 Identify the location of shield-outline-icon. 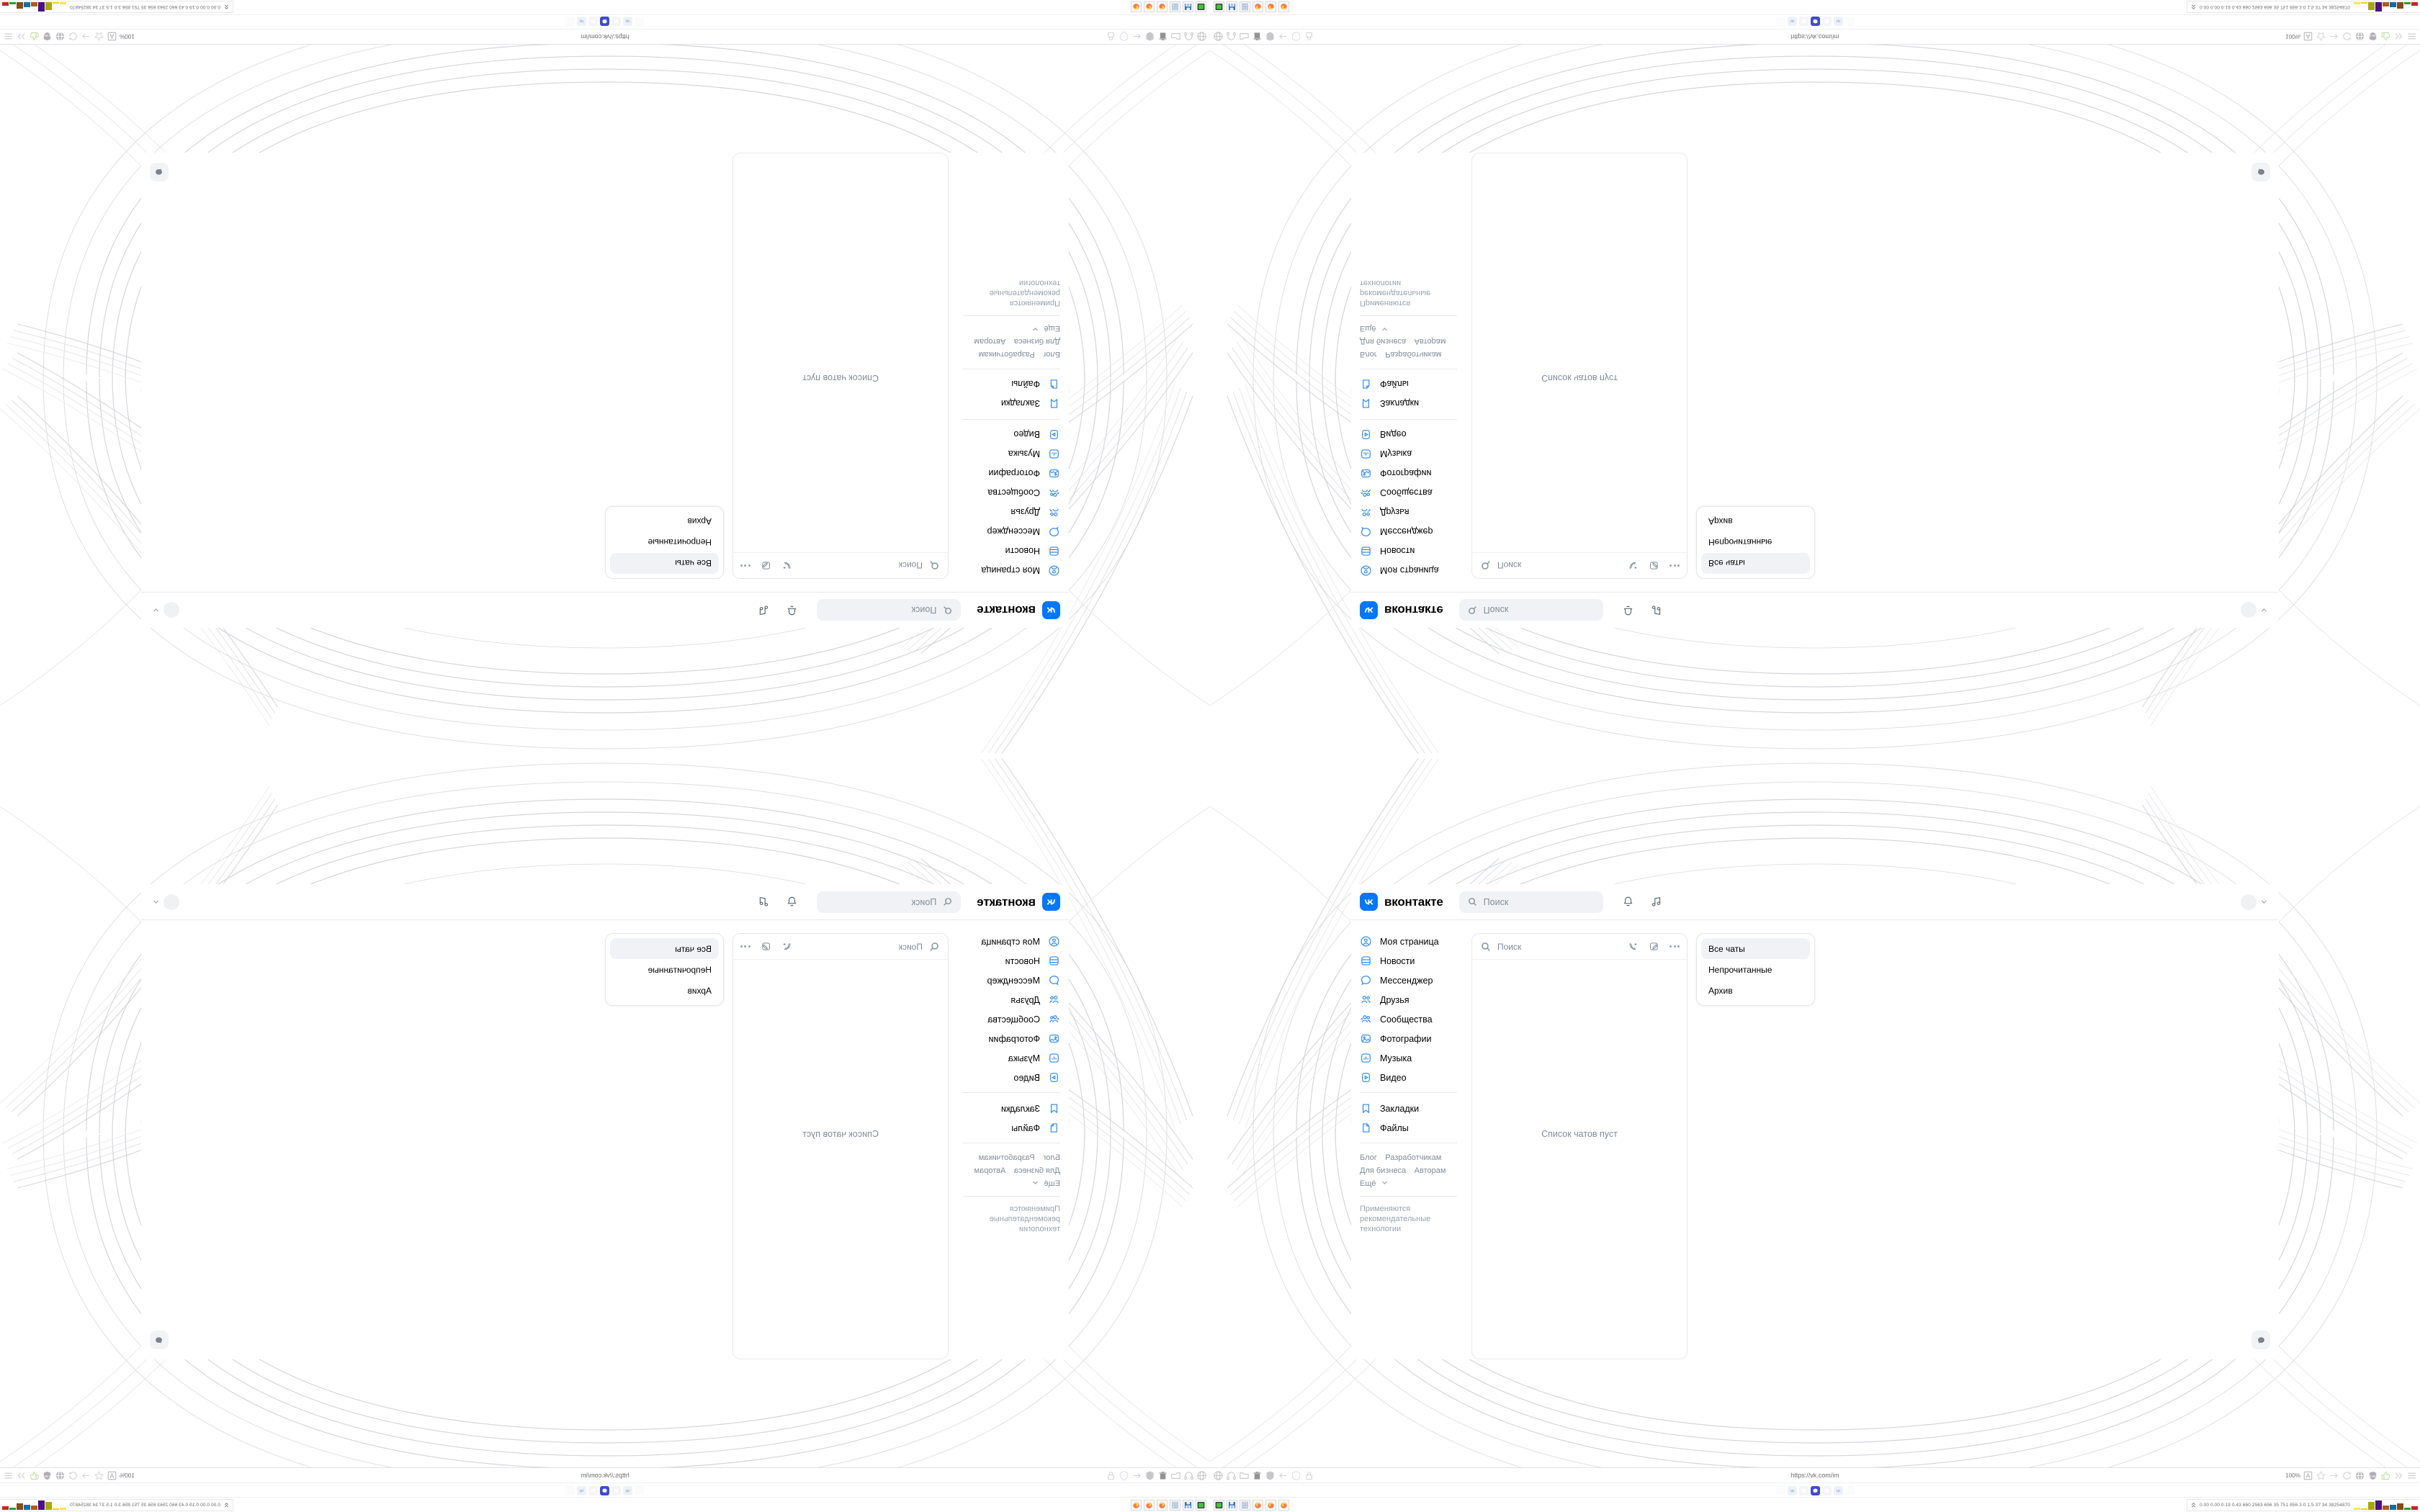
(1124, 1475).